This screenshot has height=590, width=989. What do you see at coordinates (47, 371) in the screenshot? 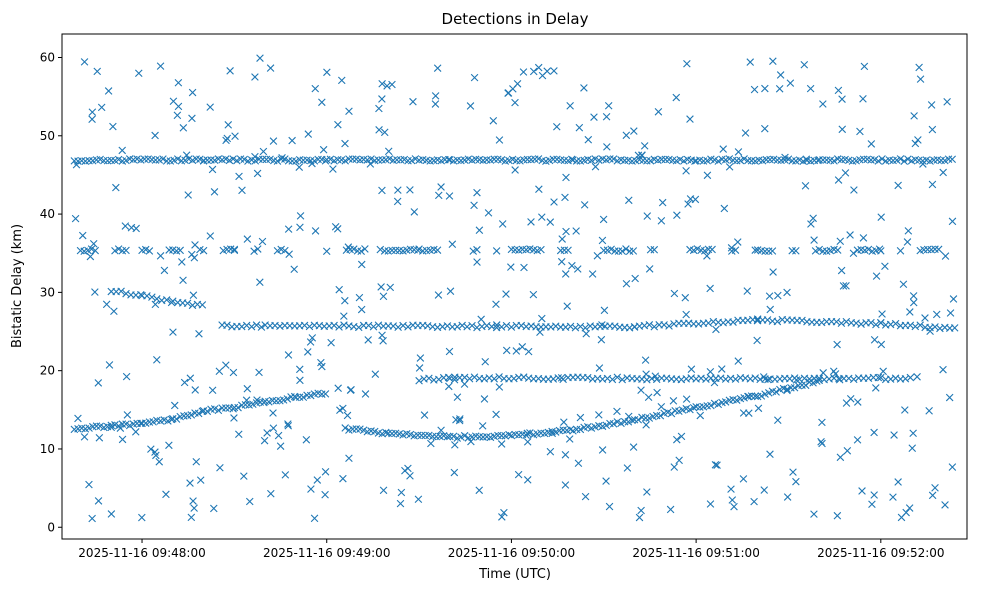
I see `y-tick-label: 20` at bounding box center [47, 371].